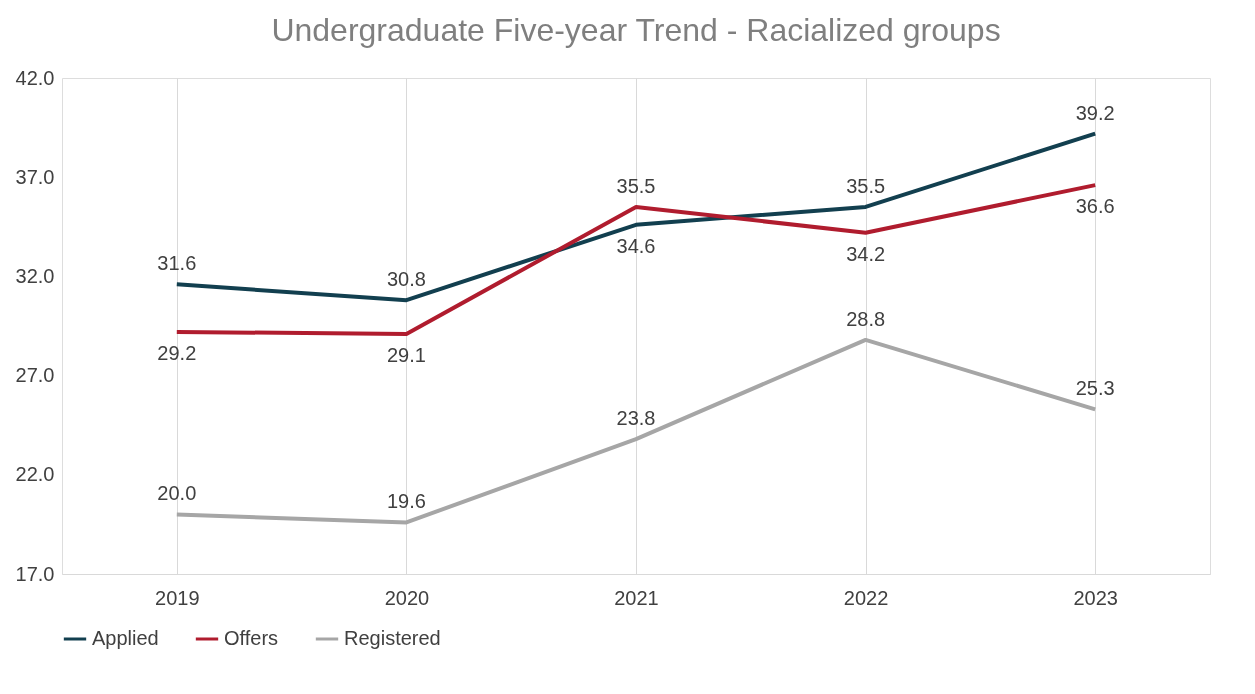  What do you see at coordinates (866, 318) in the screenshot?
I see `data-label: 28.8` at bounding box center [866, 318].